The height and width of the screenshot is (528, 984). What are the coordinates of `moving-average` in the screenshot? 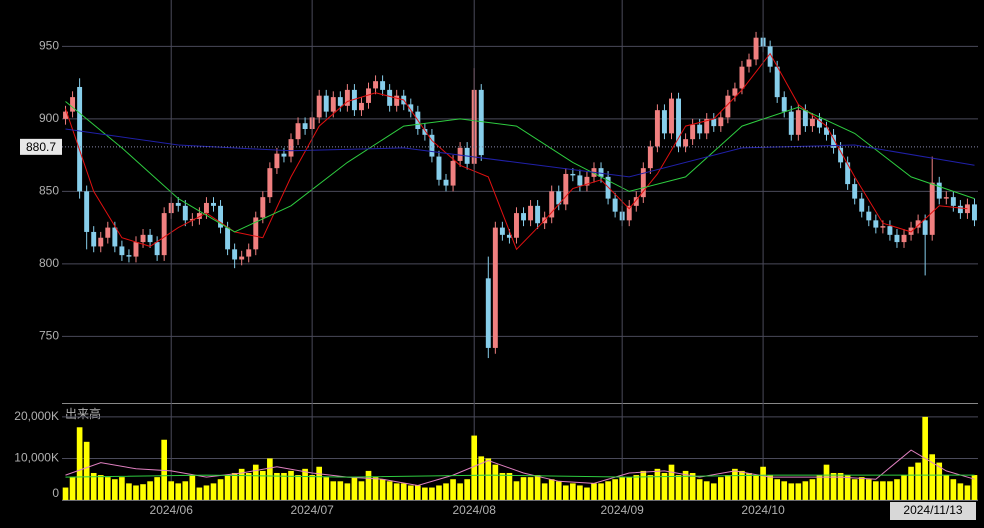 It's located at (520, 476).